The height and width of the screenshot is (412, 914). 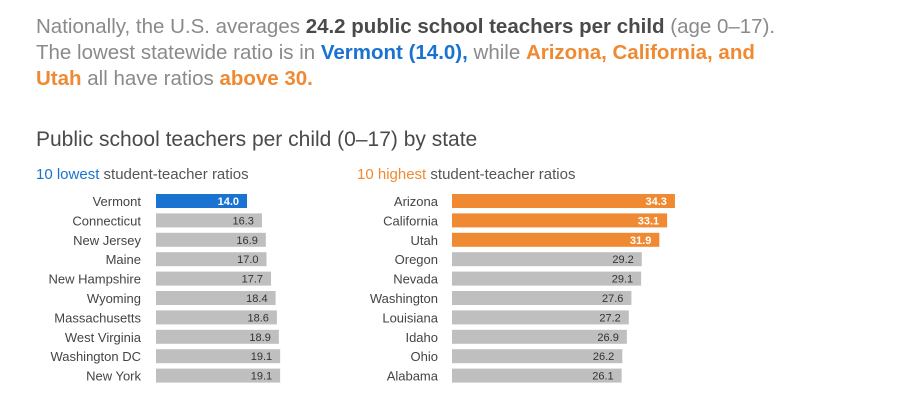 I want to click on lowest-category-label: Washington DC, so click(x=95, y=356).